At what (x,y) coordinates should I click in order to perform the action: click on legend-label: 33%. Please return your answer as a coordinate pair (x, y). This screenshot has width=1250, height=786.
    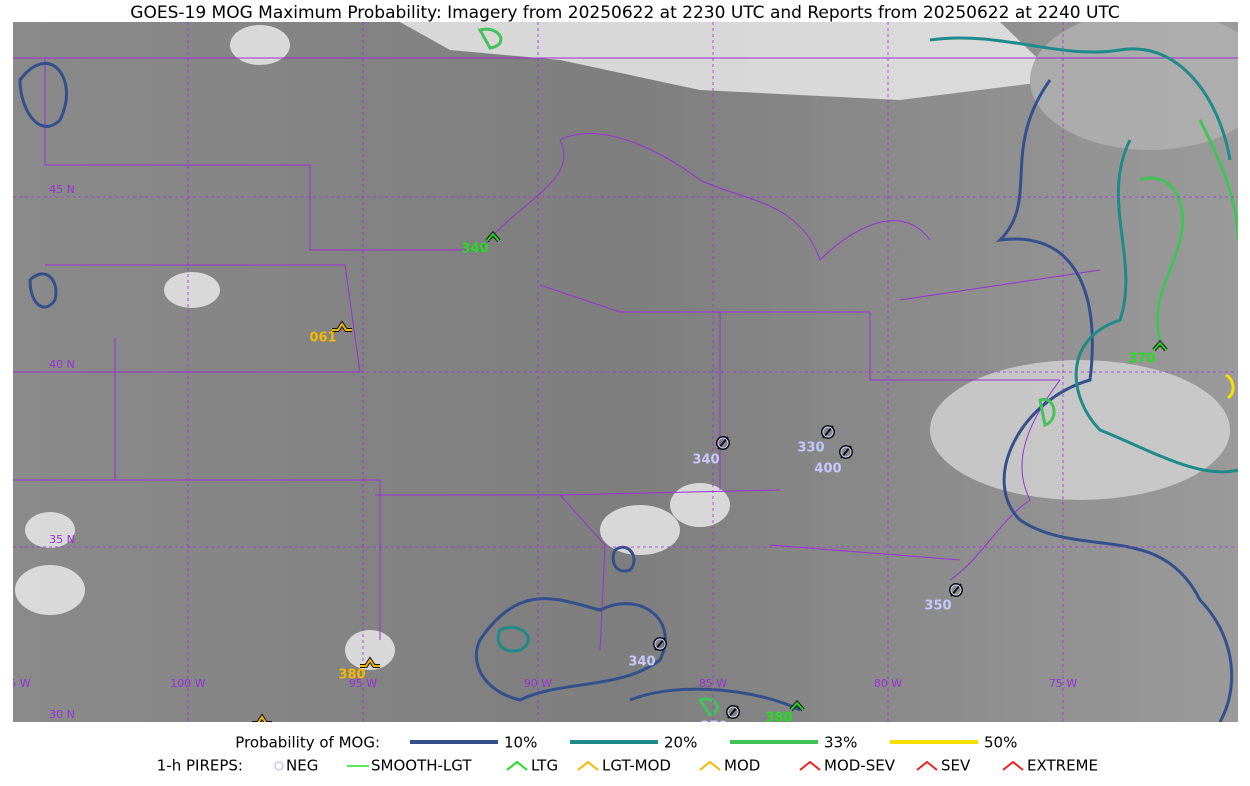
    Looking at the image, I should click on (840, 743).